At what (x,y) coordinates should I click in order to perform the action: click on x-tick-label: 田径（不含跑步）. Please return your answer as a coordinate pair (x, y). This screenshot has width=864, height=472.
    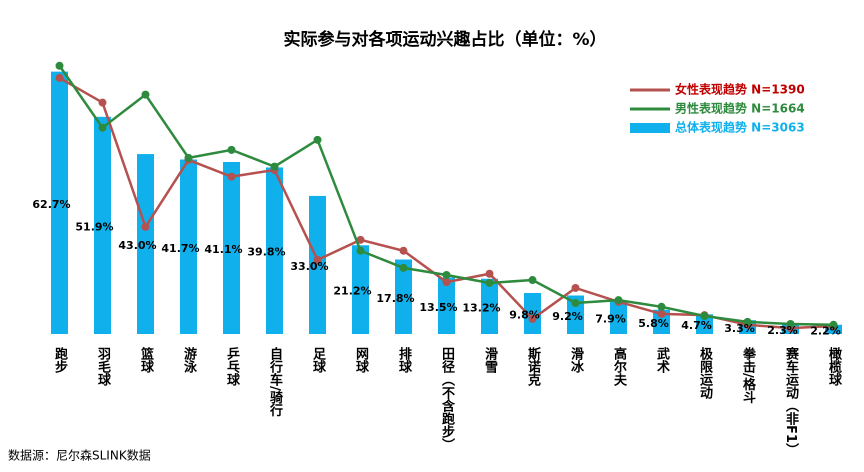
    Looking at the image, I should click on (447, 399).